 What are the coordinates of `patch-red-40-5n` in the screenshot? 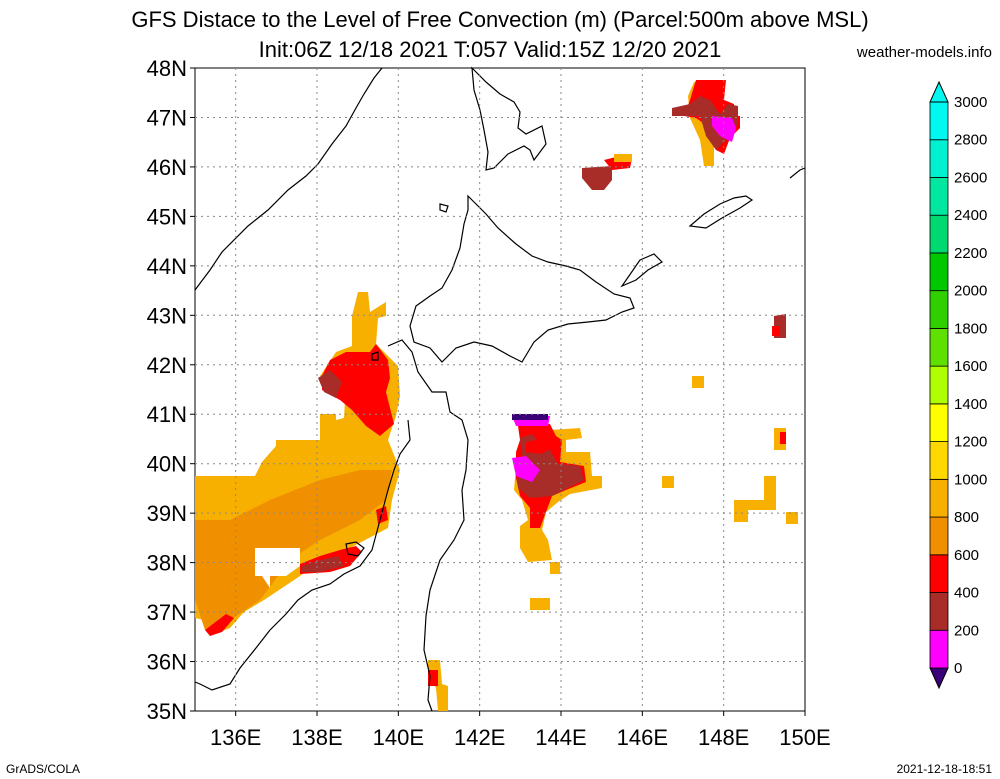 It's located at (783, 438).